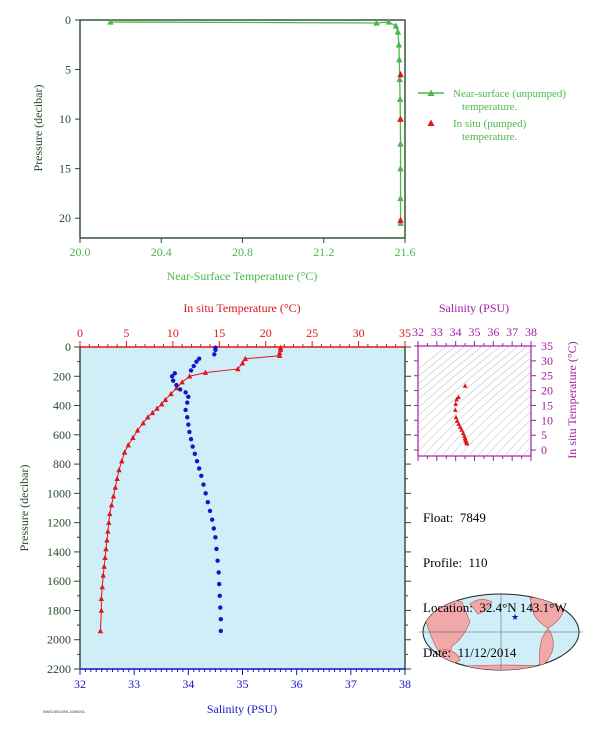  What do you see at coordinates (487, 652) in the screenshot?
I see `date-value: 11/12/2014` at bounding box center [487, 652].